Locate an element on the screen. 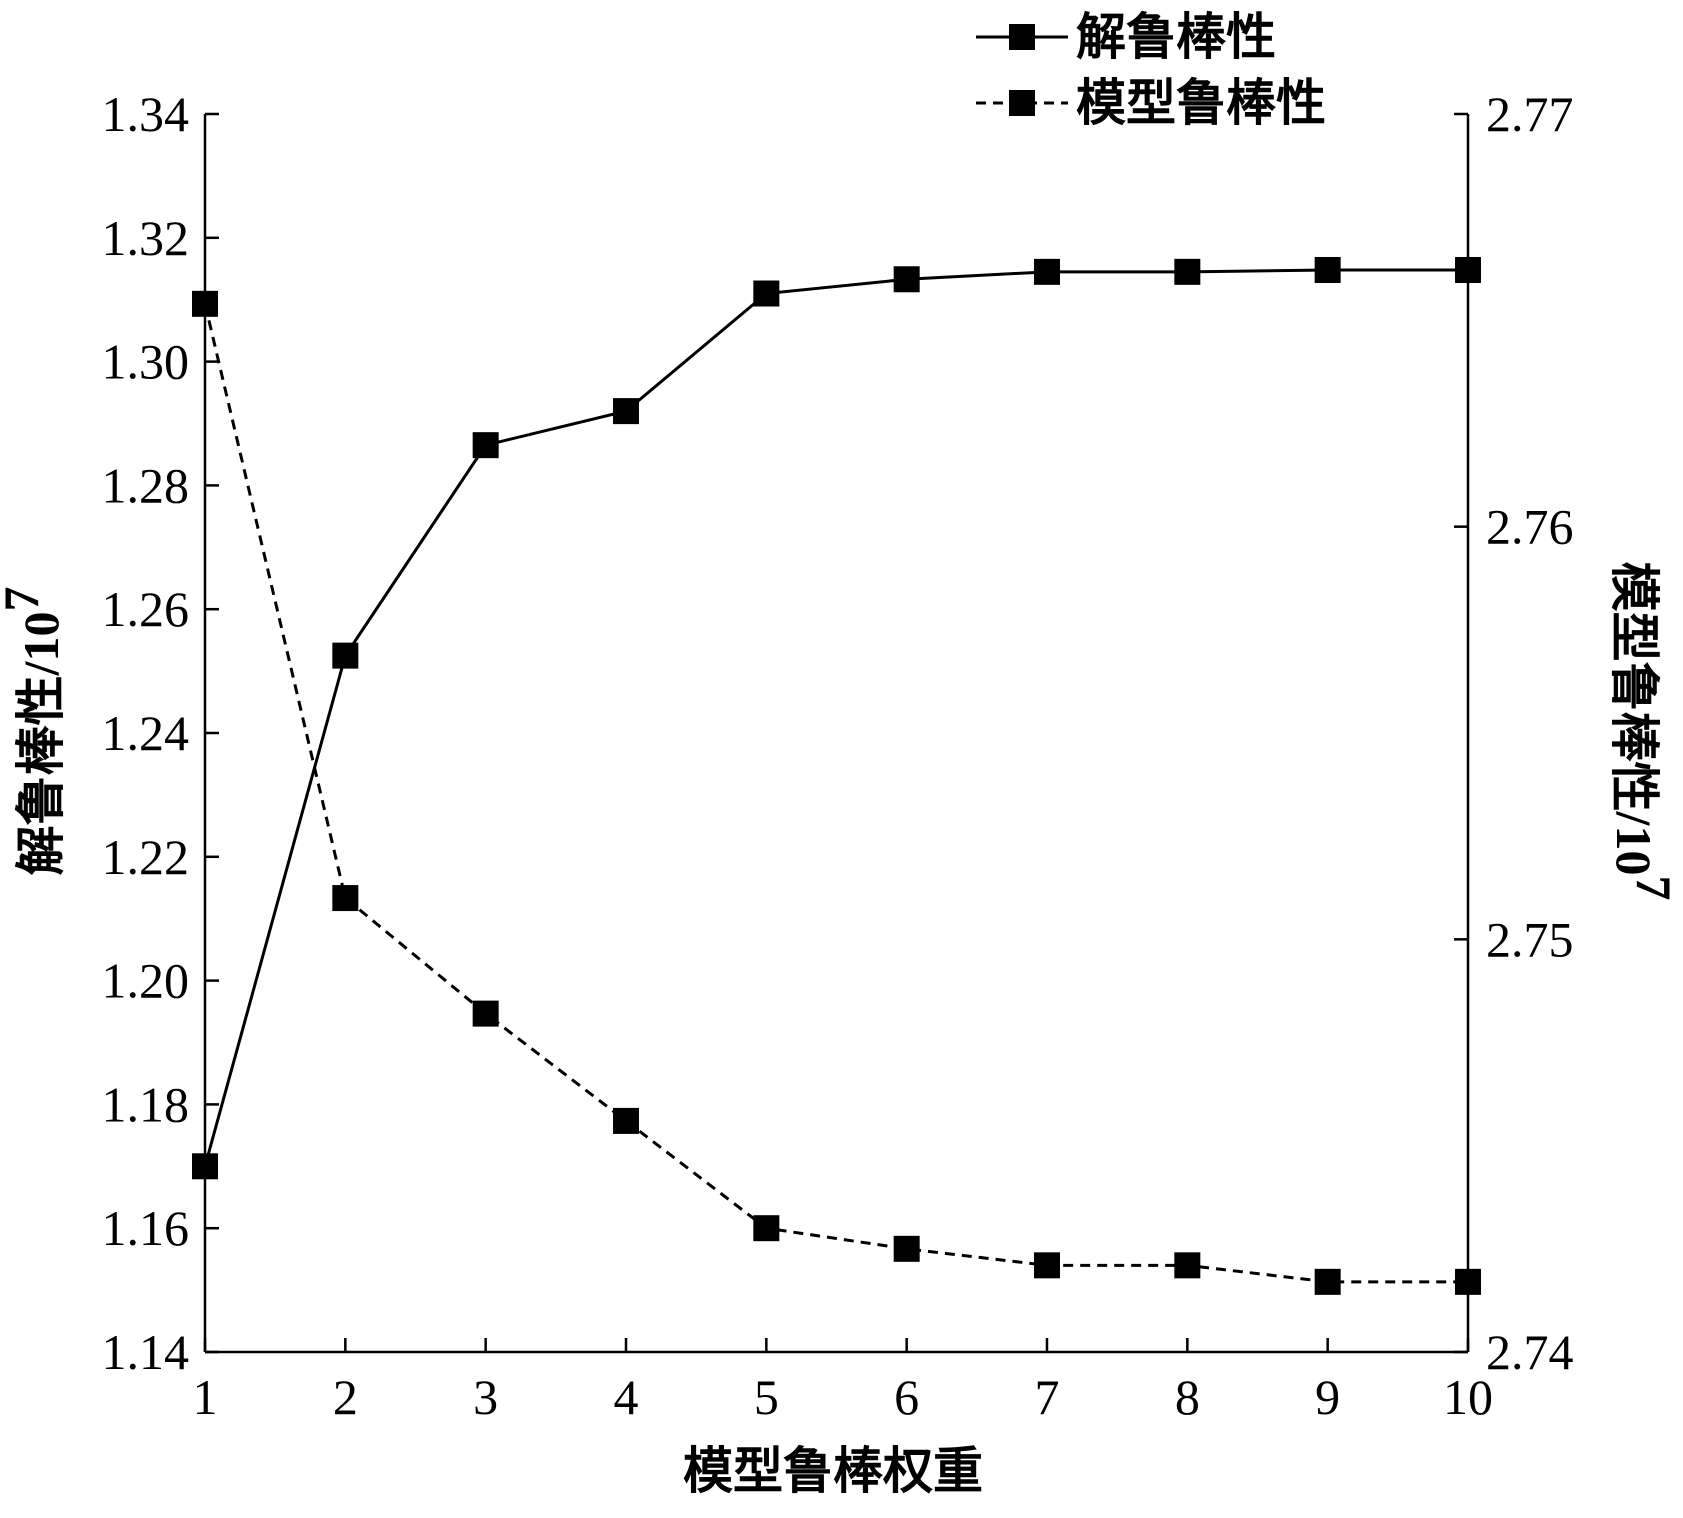  x-tick-label: 1 is located at coordinates (205, 1397).